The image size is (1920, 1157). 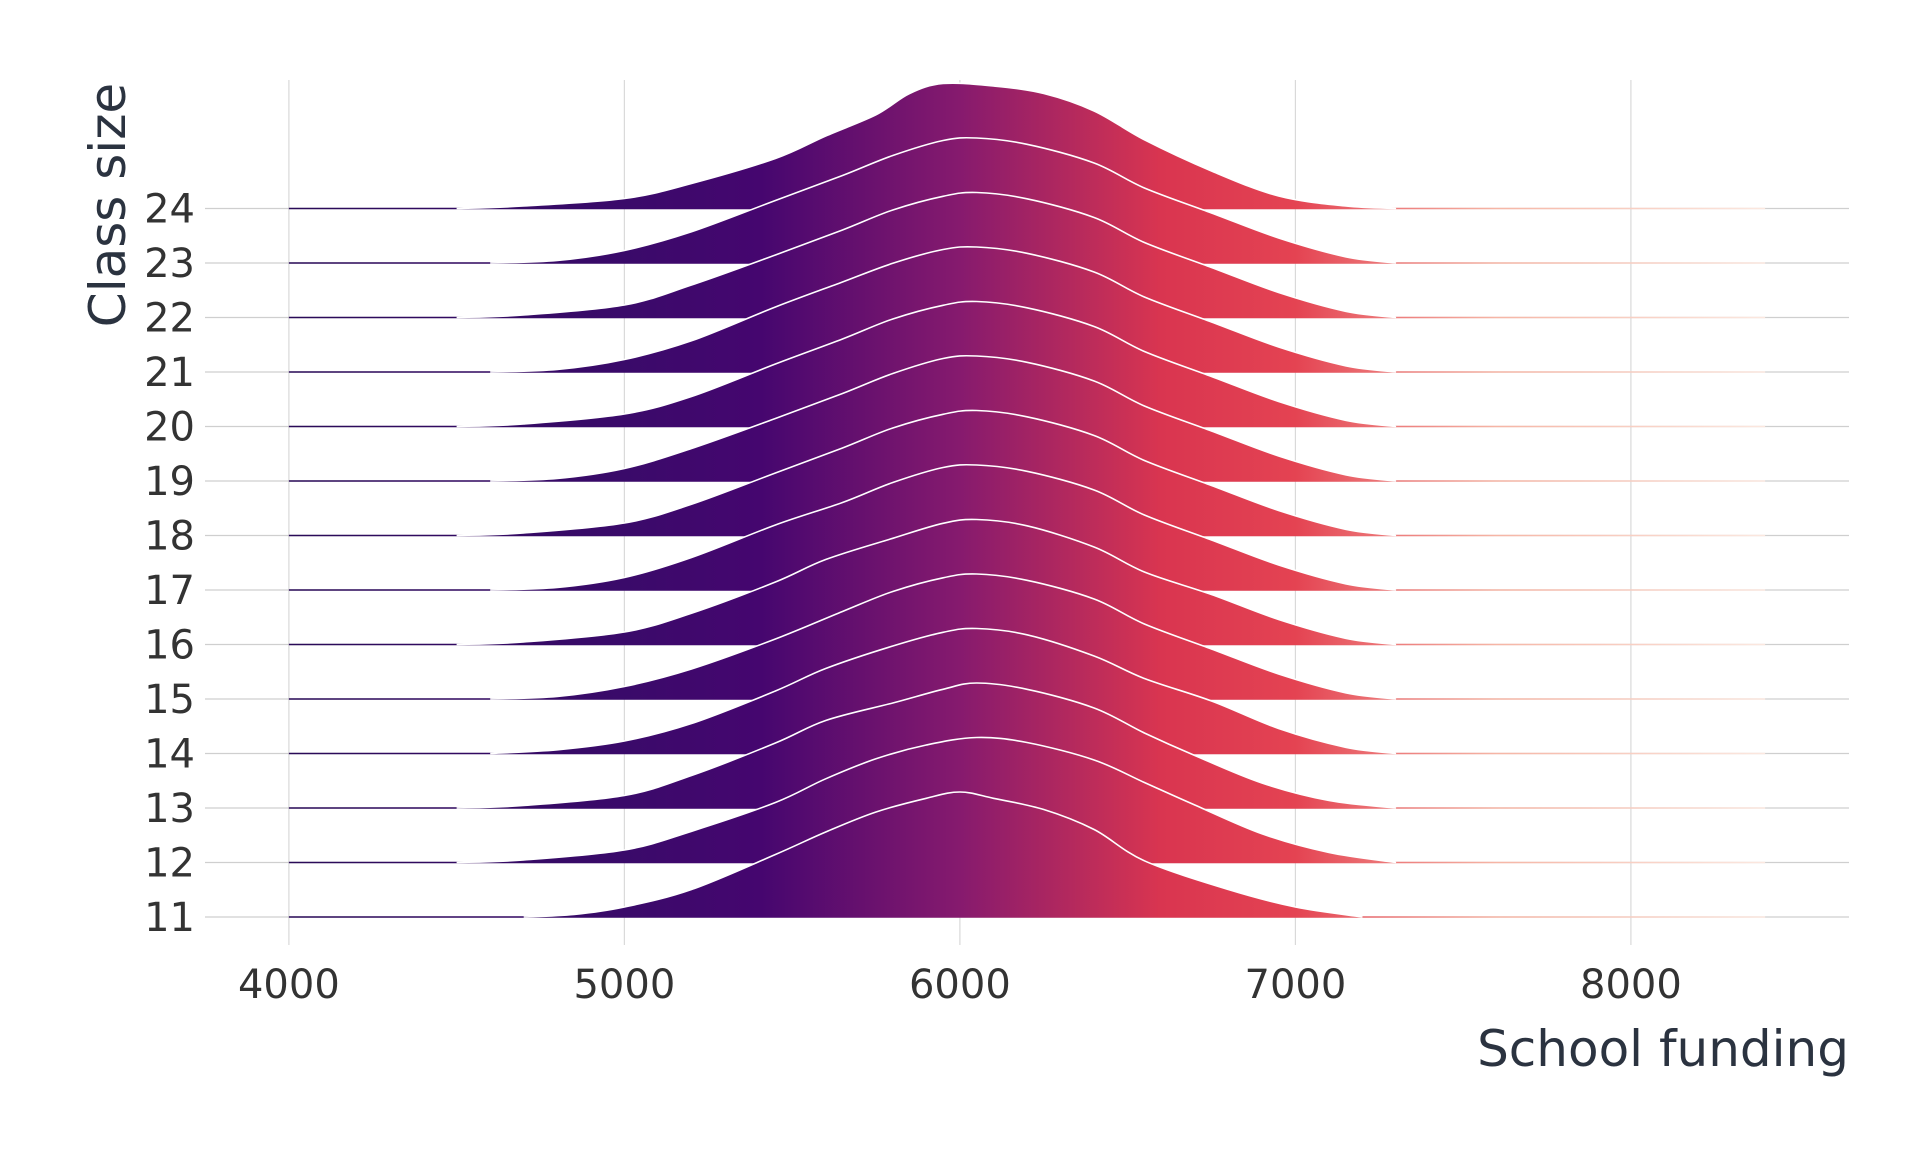 I want to click on y-tick-label-16: 16, so click(x=169, y=646).